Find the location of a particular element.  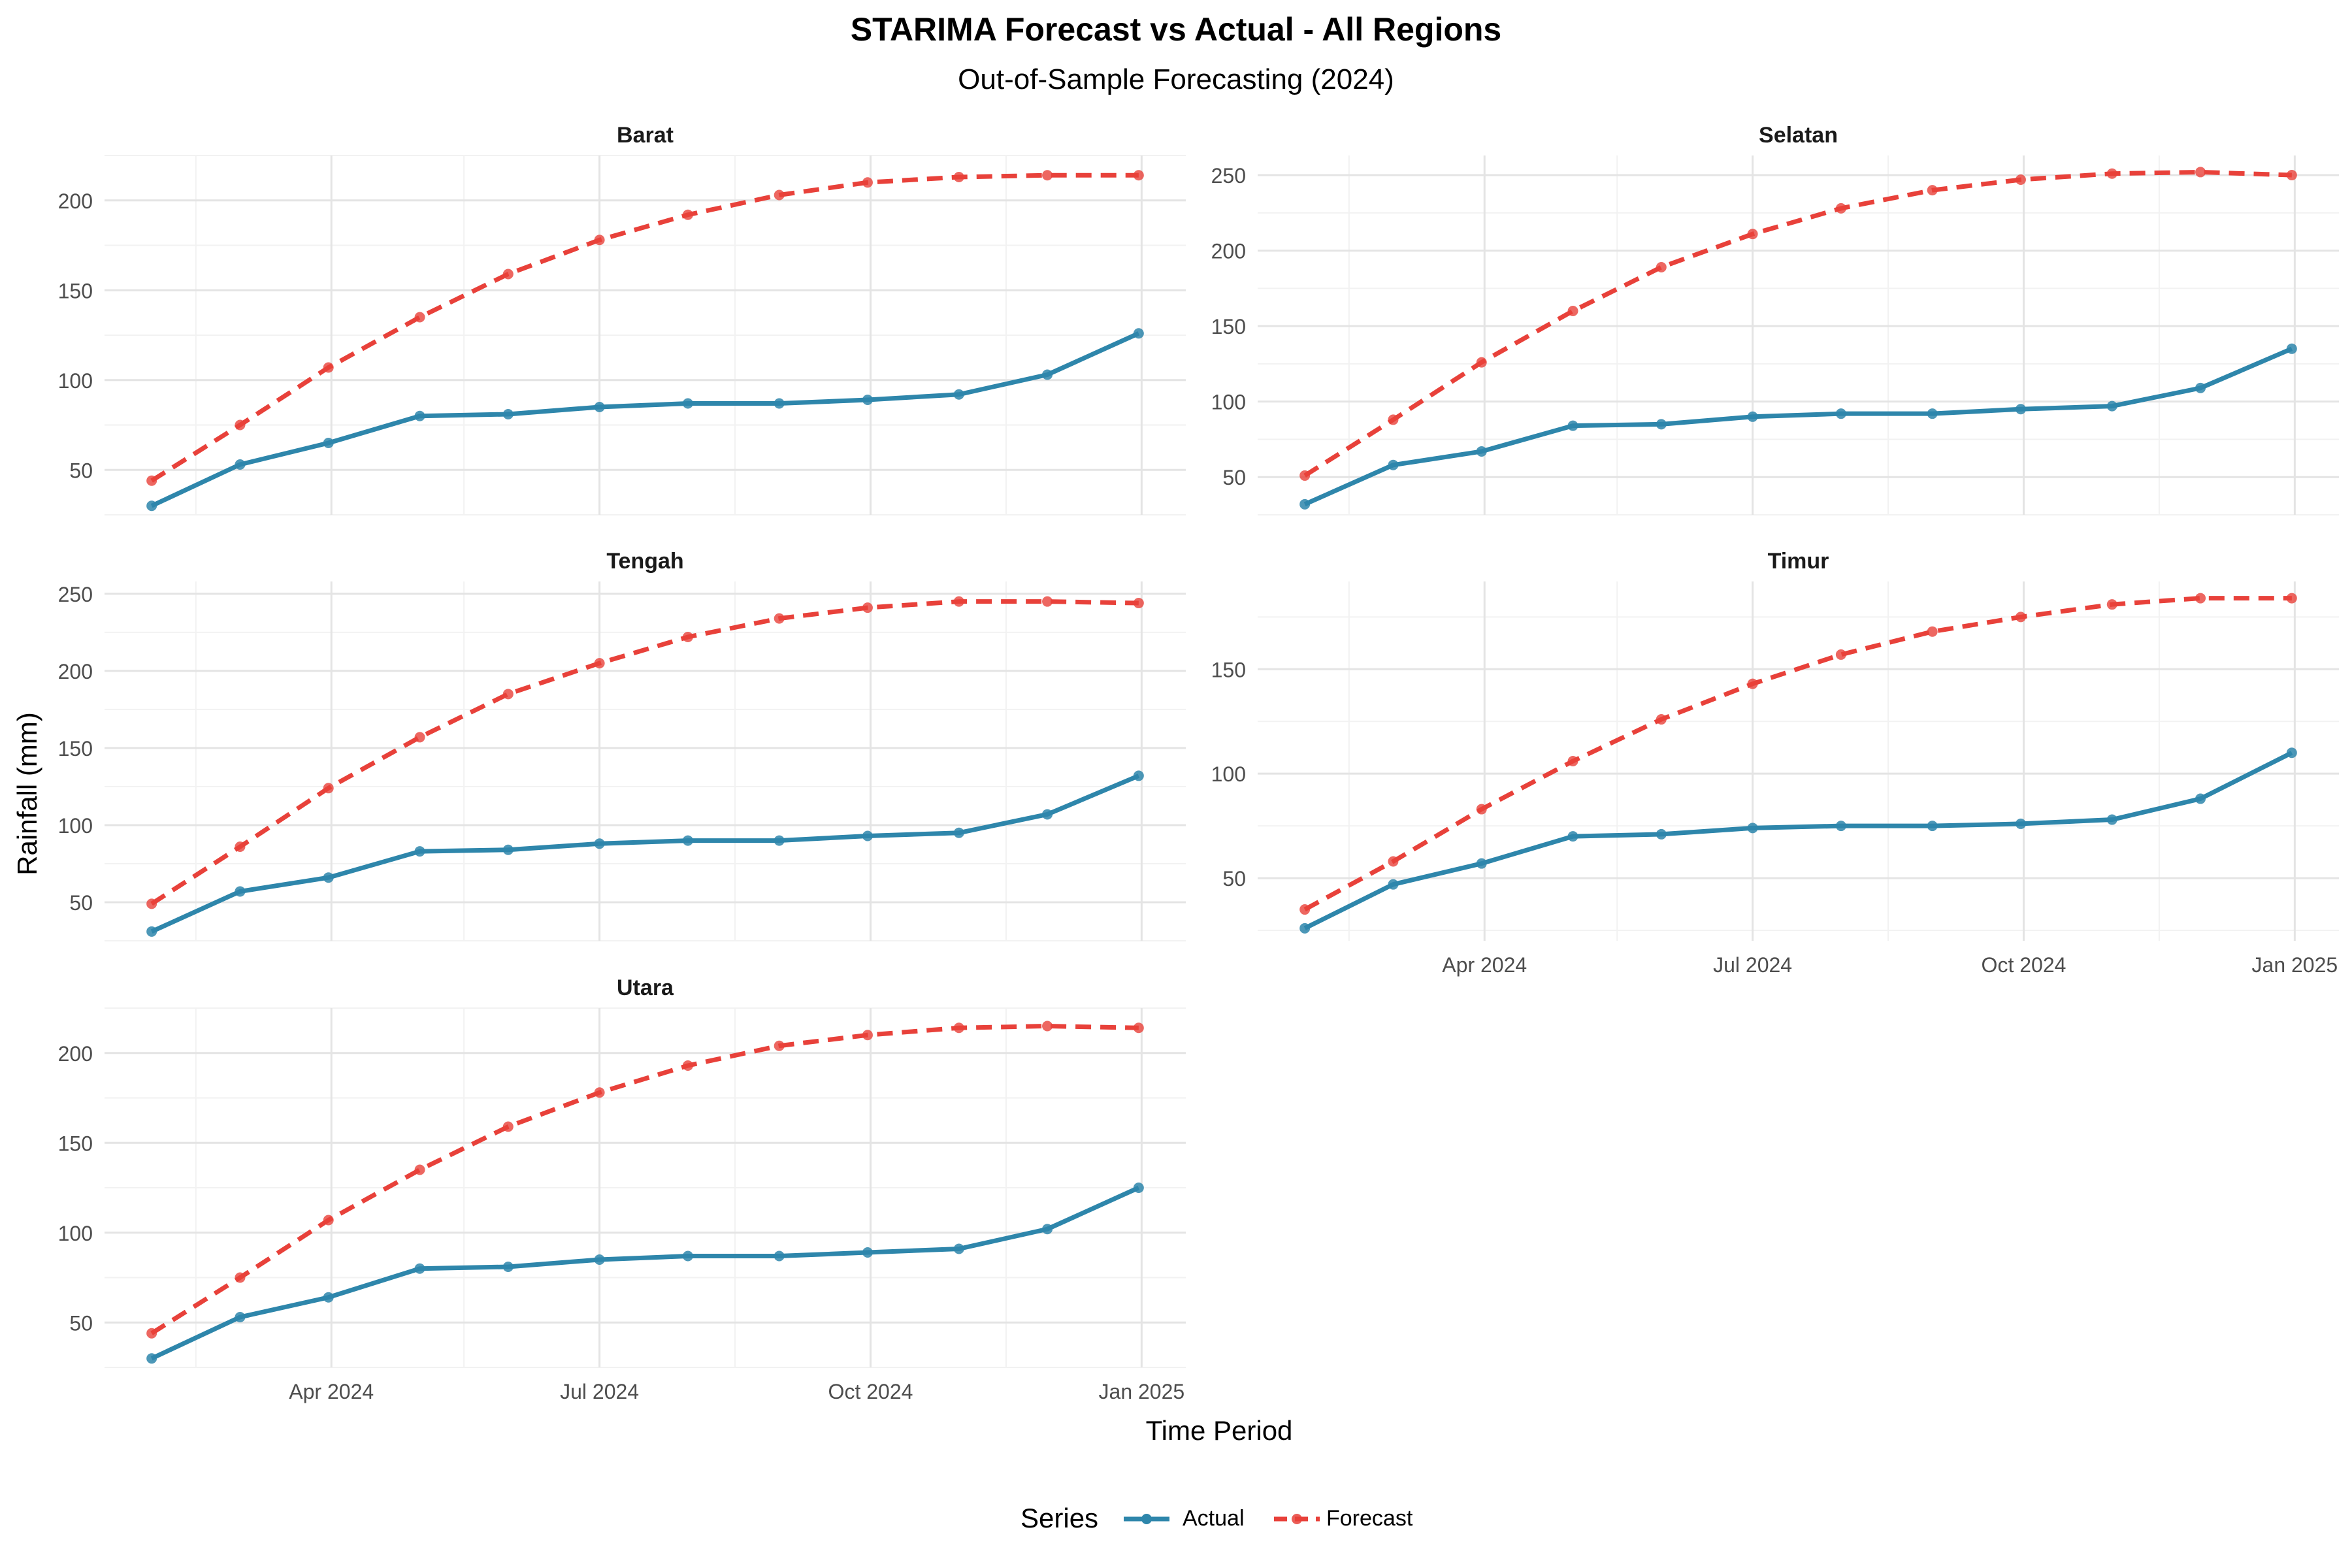

panel-barat: Barat 50 100 150 200 is located at coordinates (622, 319).